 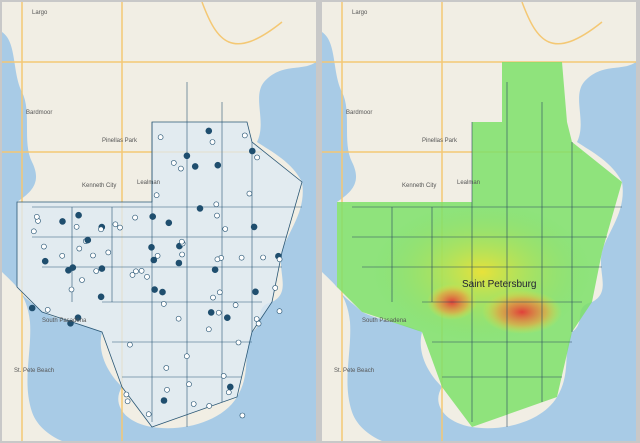 I want to click on place-label: Largo, so click(x=40, y=13).